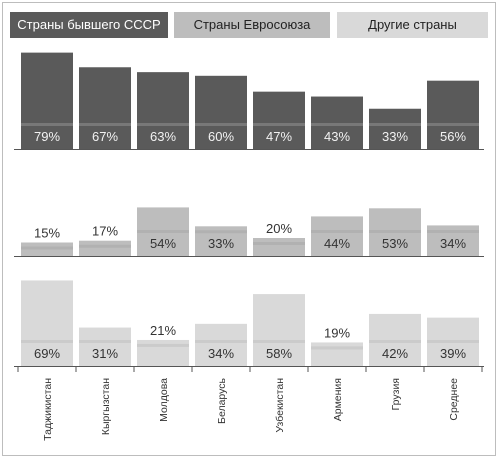 The width and height of the screenshot is (500, 460). I want to click on value-label-cis-2: 67%, so click(105, 136).